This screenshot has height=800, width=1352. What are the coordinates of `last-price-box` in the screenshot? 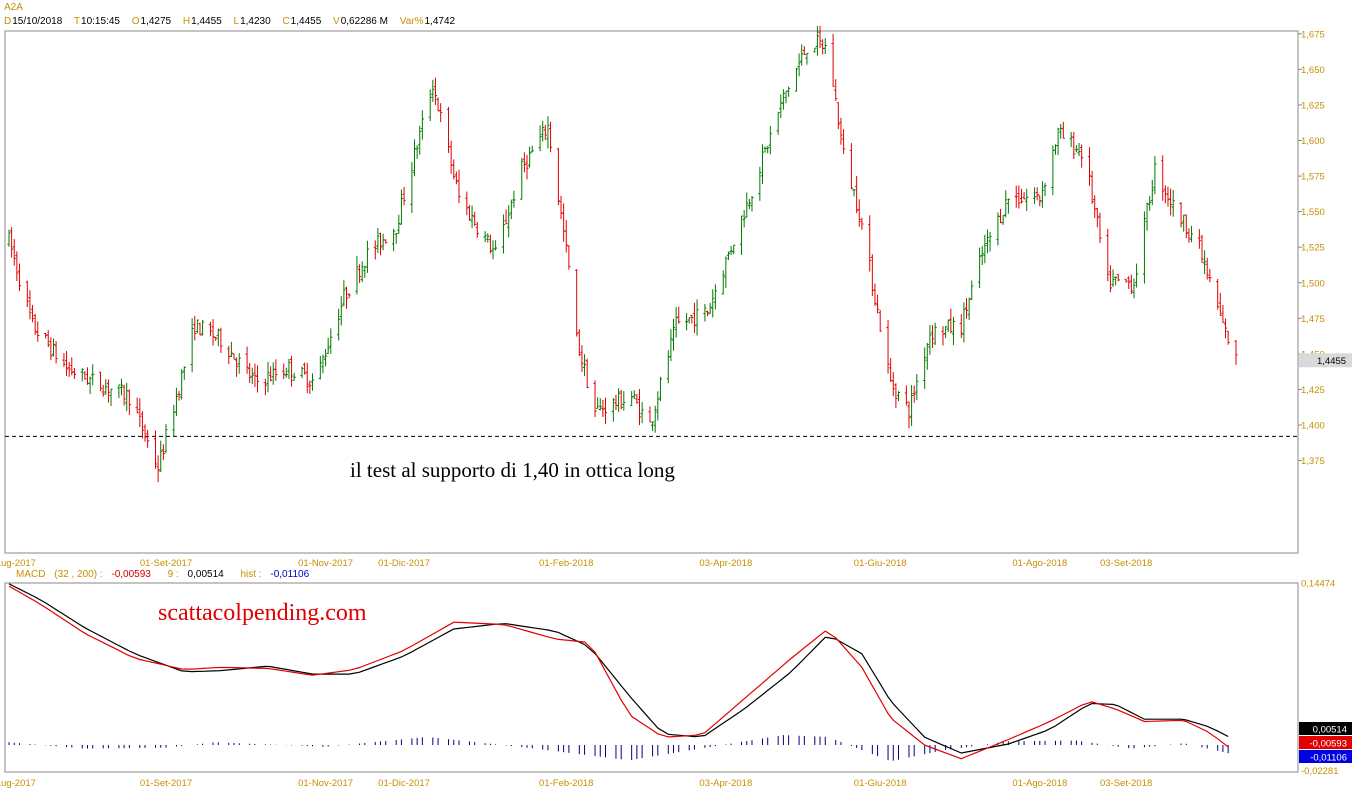 It's located at (1325, 360).